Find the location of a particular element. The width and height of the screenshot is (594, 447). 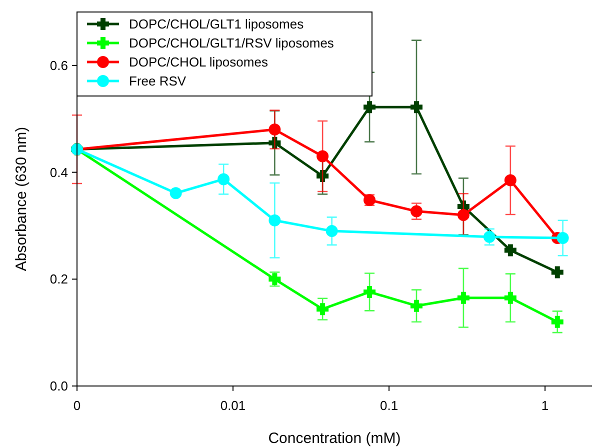

legend-label: DOPC/CHOL/GLT1 liposomes is located at coordinates (216, 24).